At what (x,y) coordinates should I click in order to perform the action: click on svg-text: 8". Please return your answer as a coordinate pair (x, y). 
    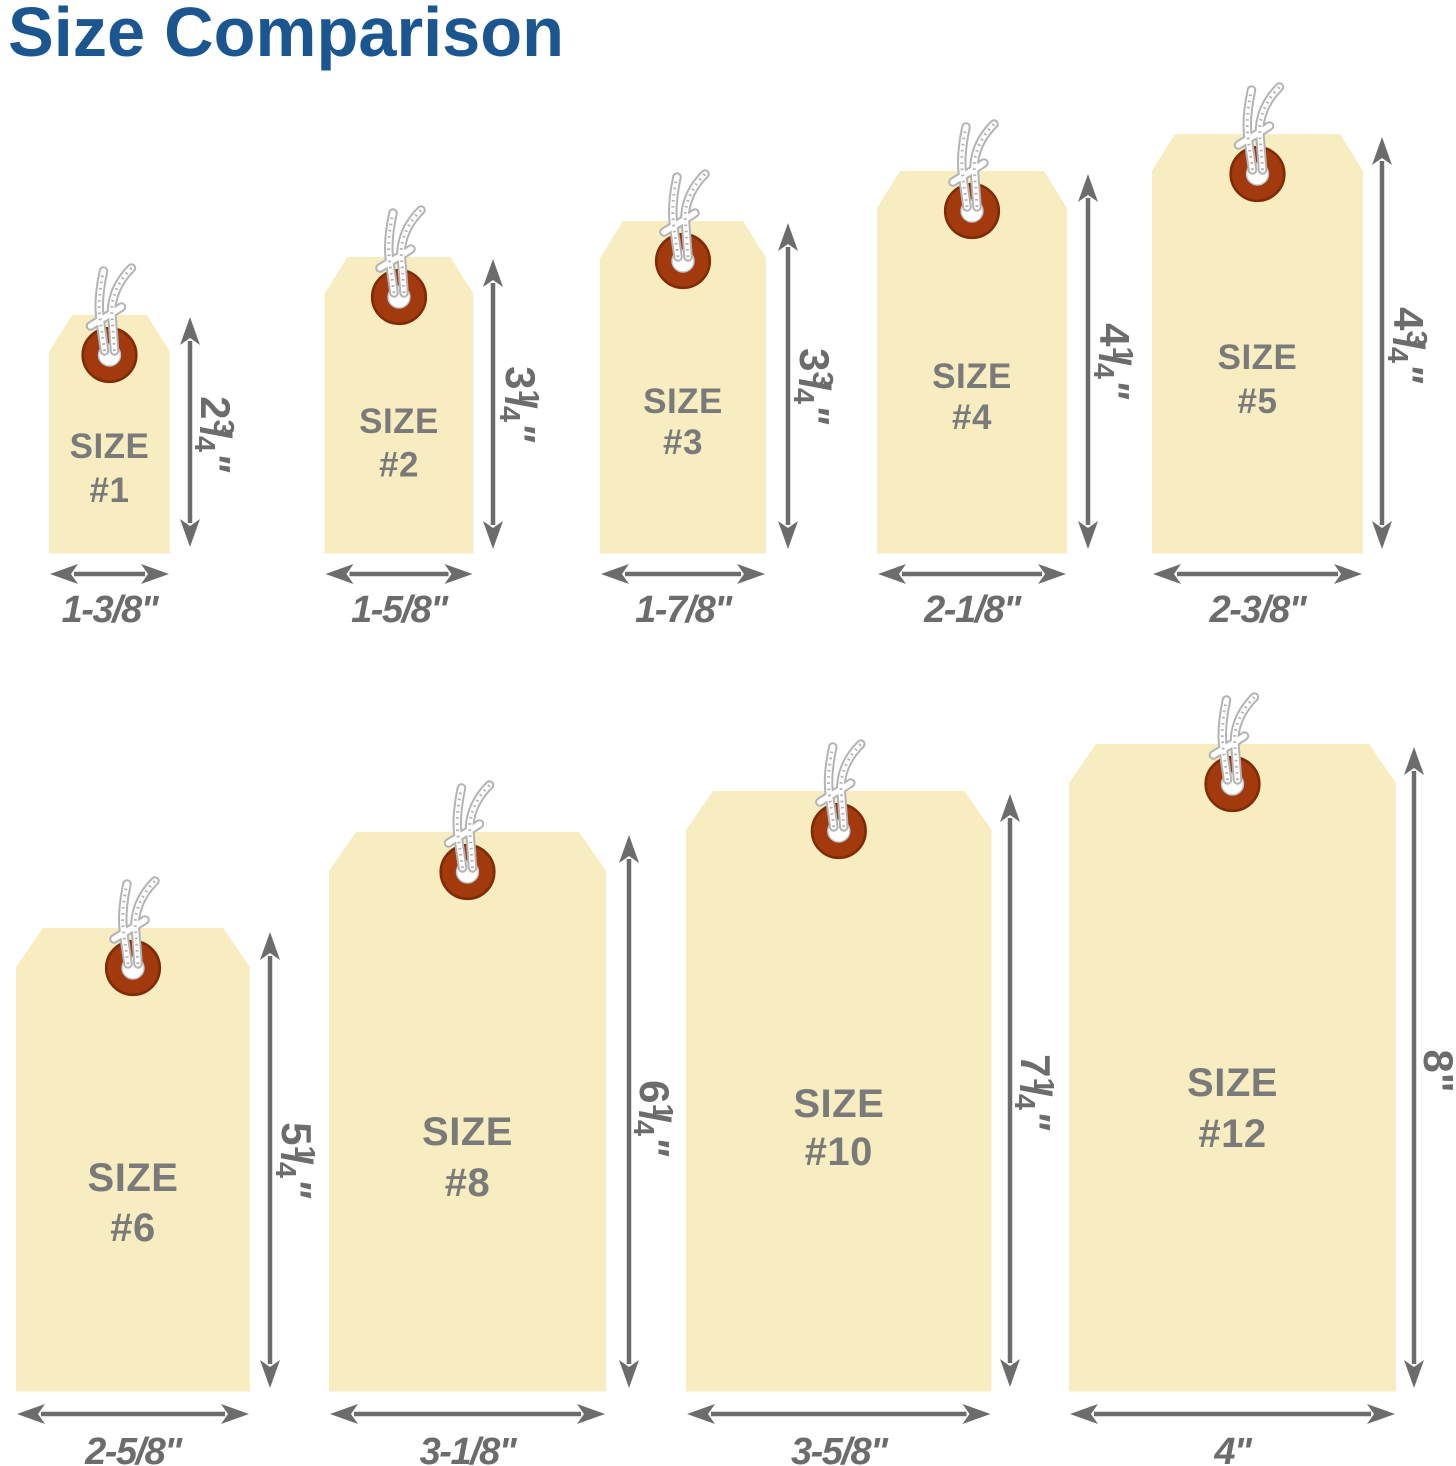
    Looking at the image, I should click on (1435, 1070).